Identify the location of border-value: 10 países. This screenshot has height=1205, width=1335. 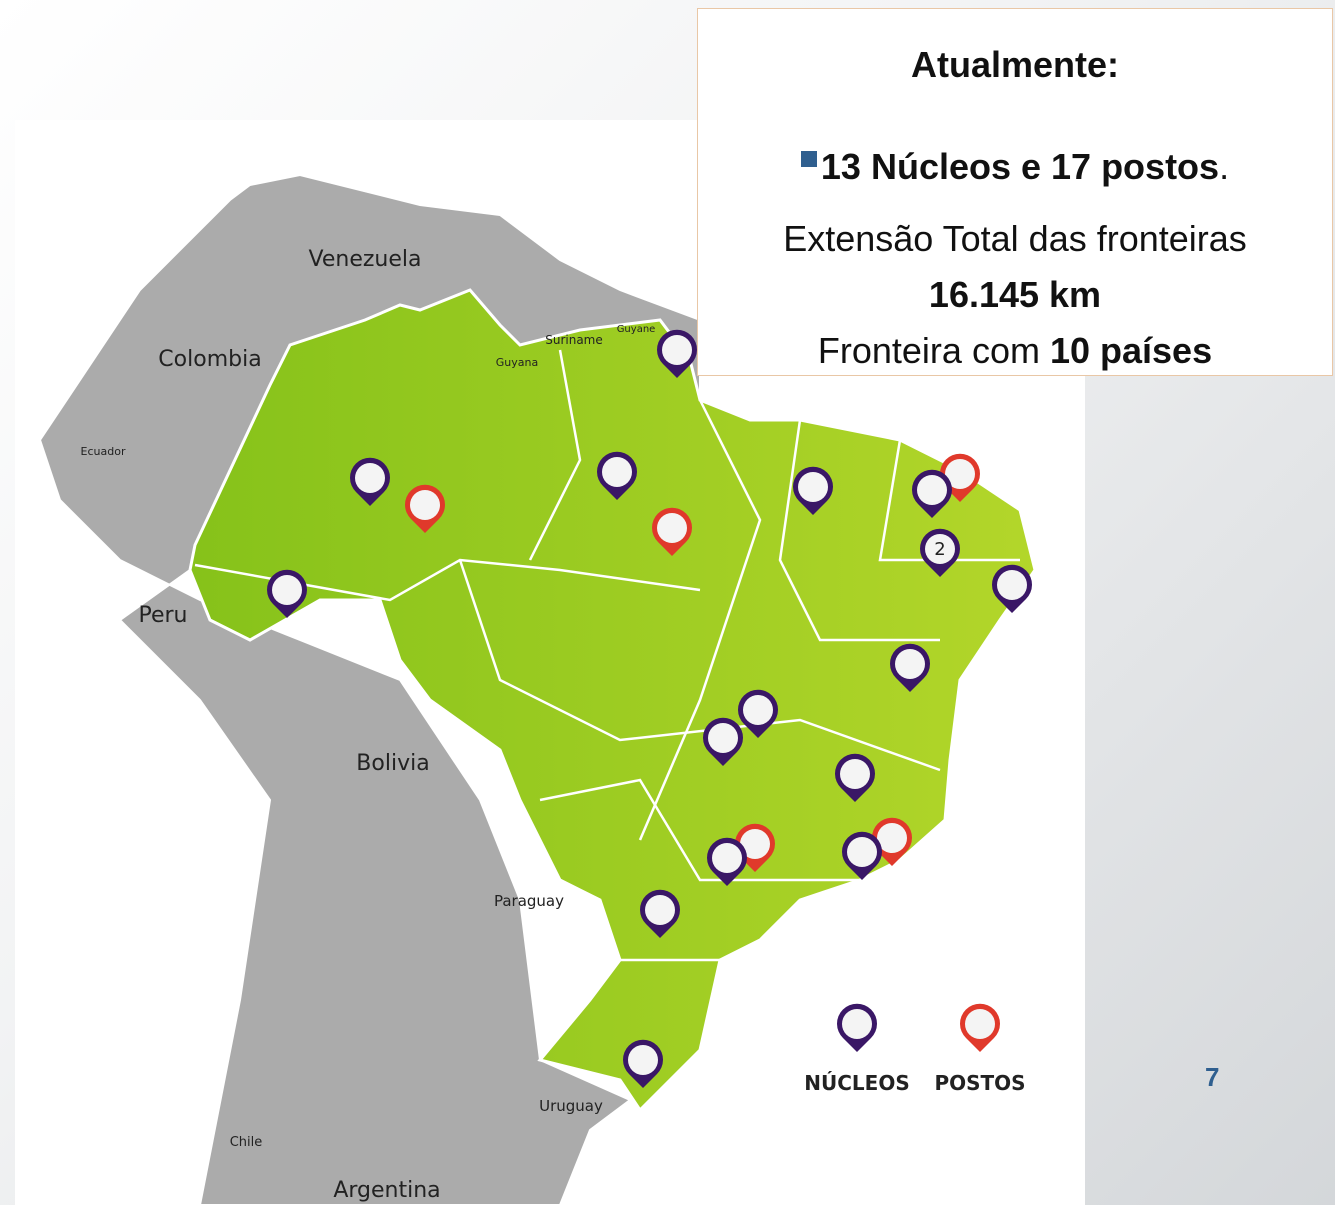
(1131, 350).